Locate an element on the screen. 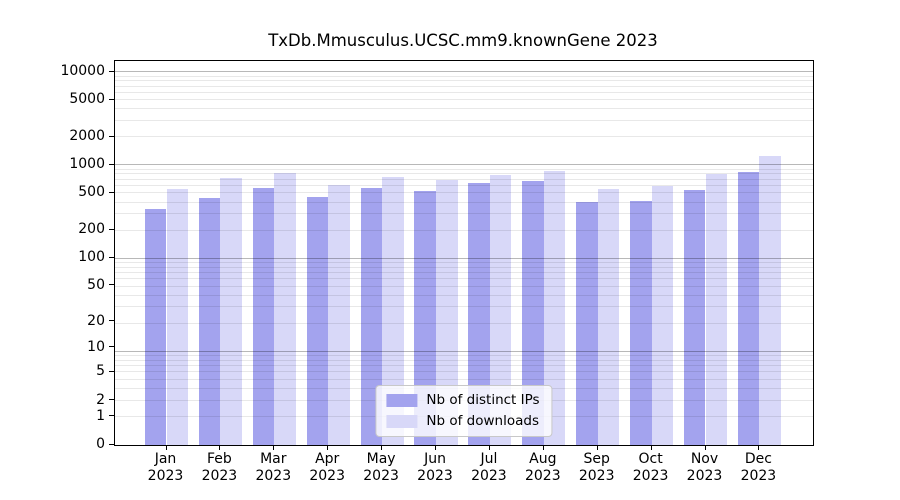 Image resolution: width=900 pixels, height=500 pixels. y-axis-tick-label: 1000 is located at coordinates (87, 164).